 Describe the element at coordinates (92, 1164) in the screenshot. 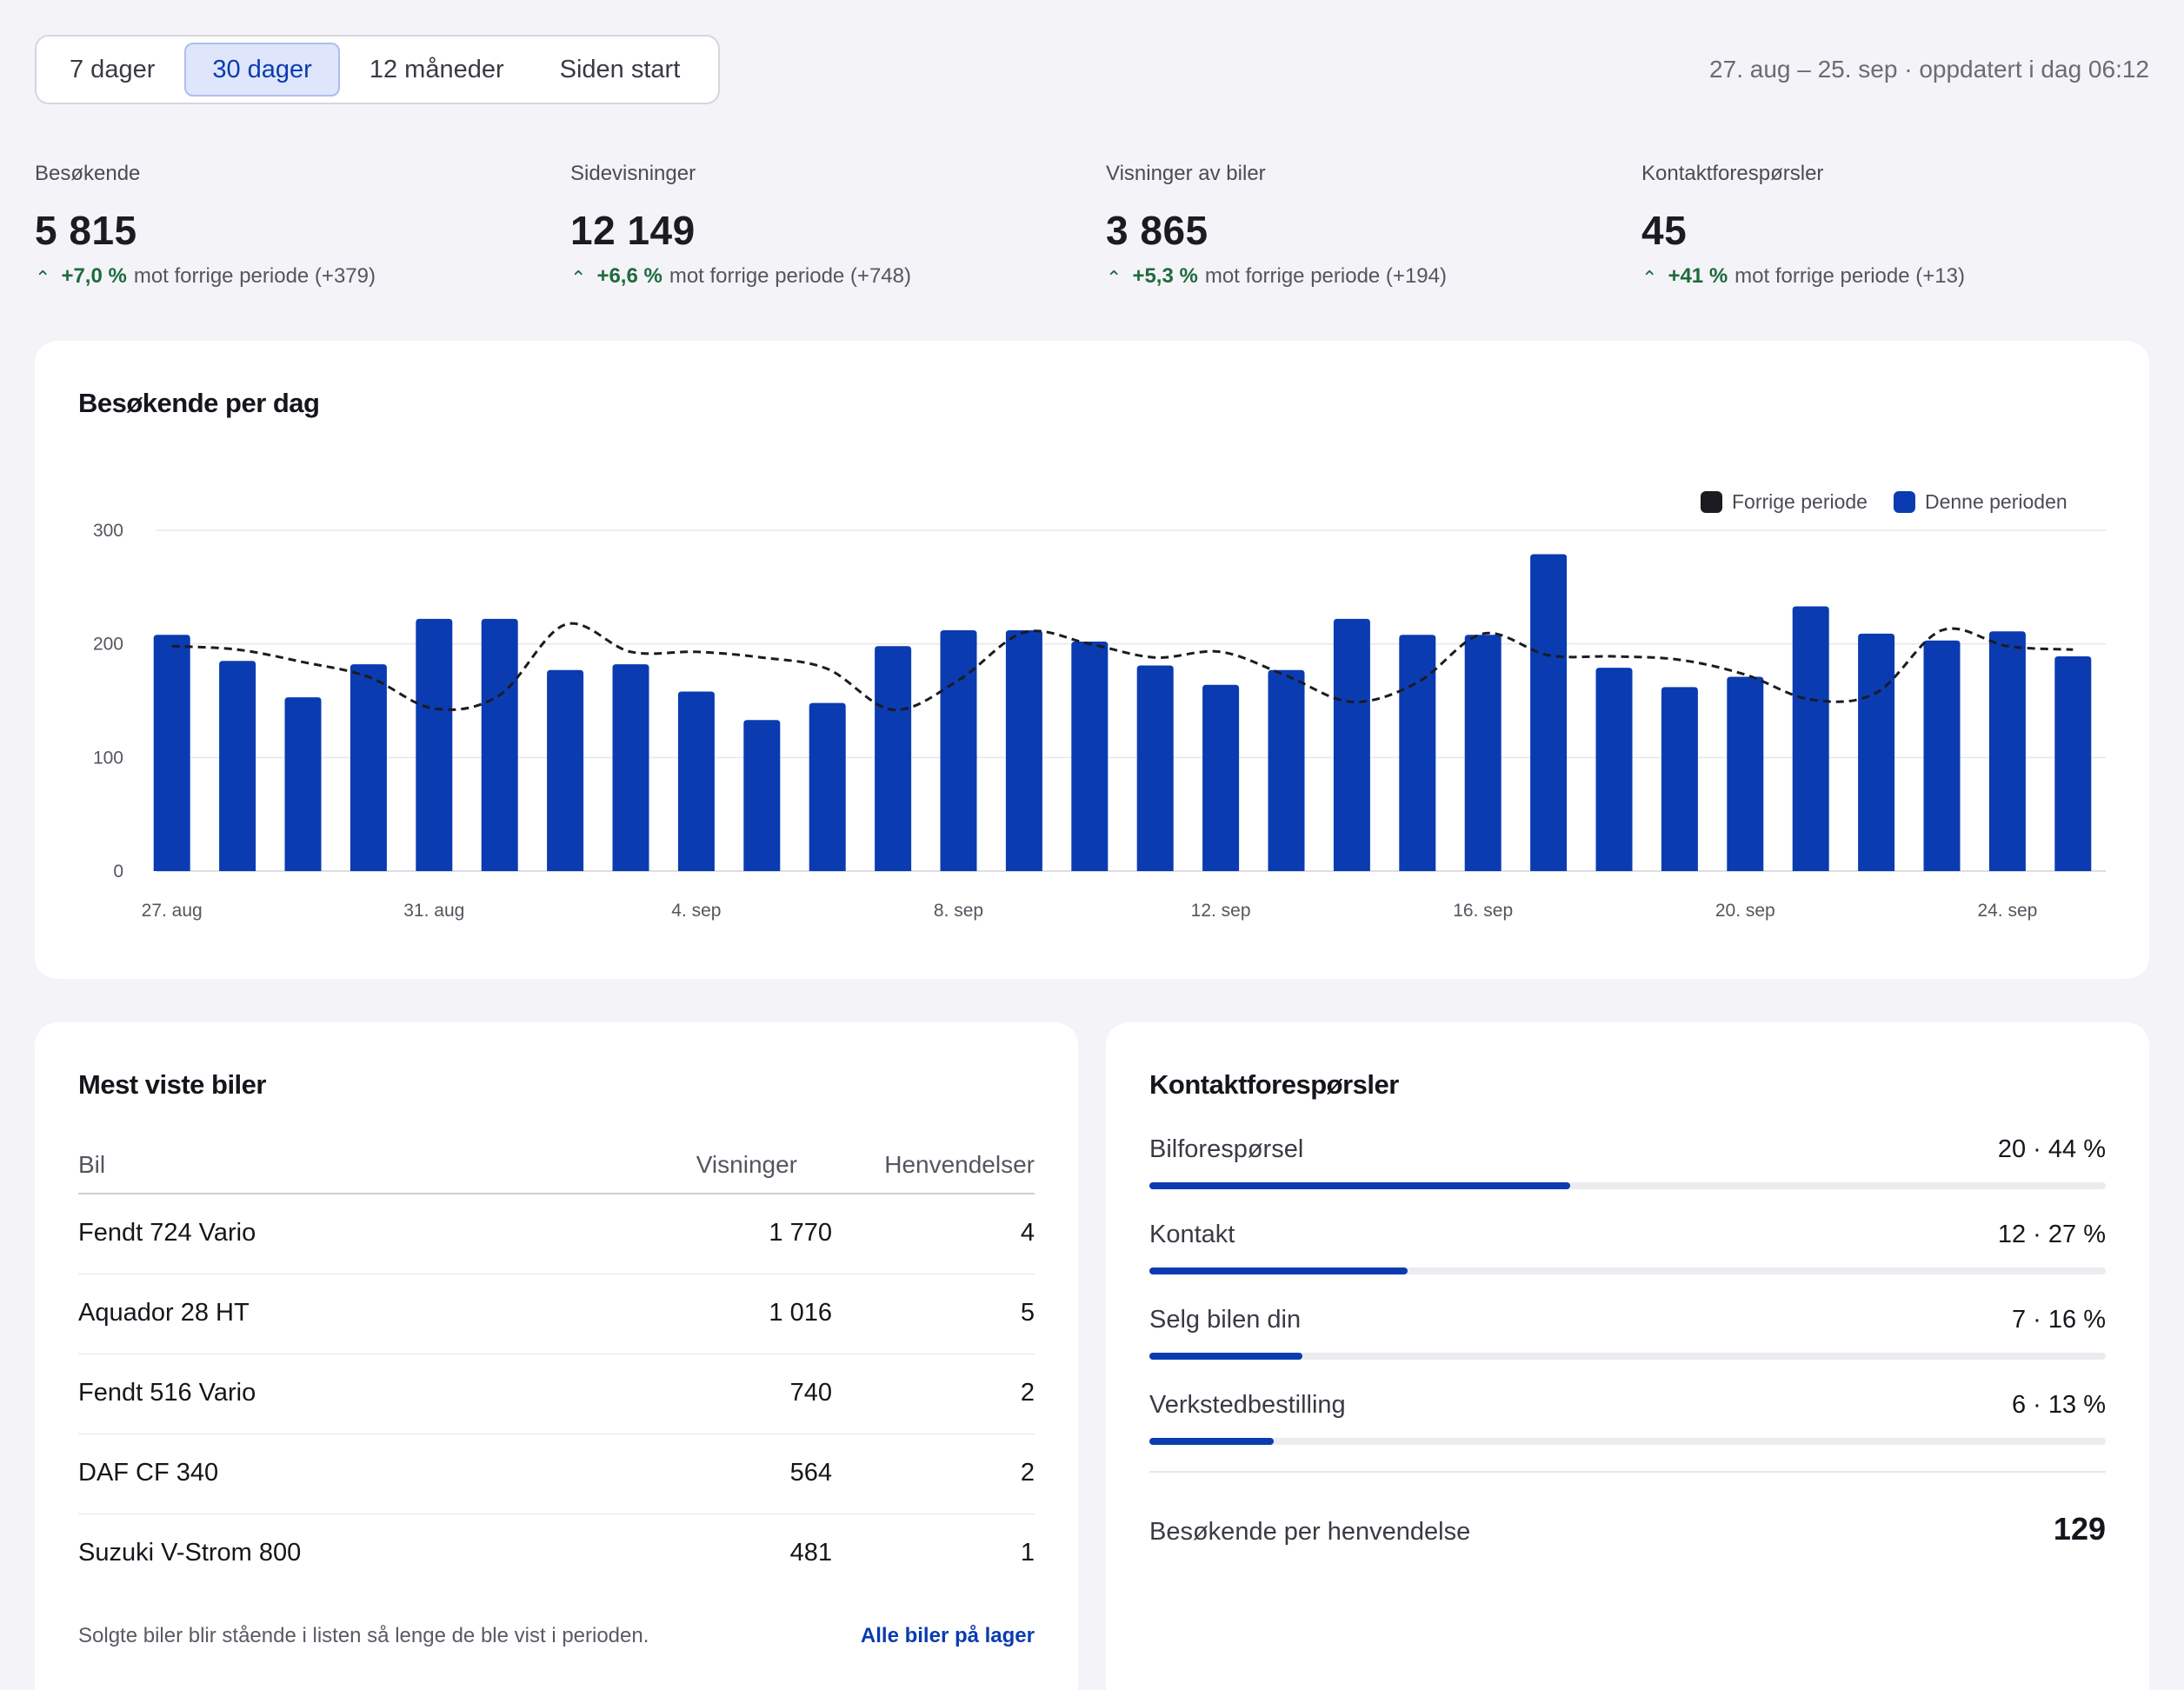

I see `column-header-car: Bil` at that location.